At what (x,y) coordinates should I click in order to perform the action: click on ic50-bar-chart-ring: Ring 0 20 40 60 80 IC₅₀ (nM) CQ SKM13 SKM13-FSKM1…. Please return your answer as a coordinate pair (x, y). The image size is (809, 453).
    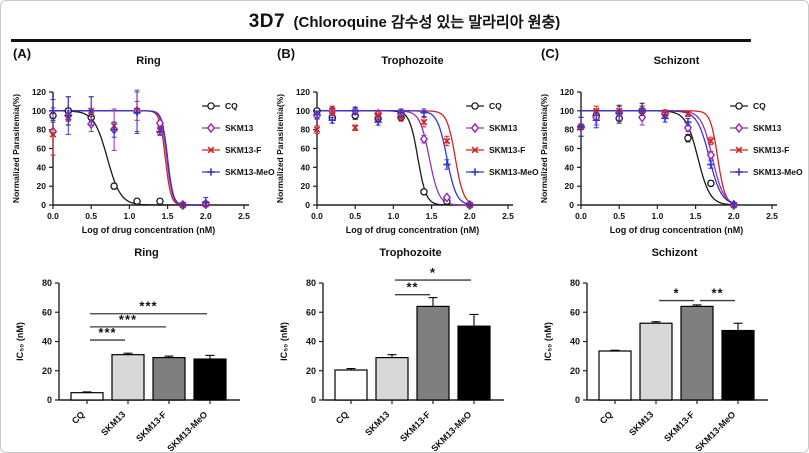
    Looking at the image, I should click on (127, 350).